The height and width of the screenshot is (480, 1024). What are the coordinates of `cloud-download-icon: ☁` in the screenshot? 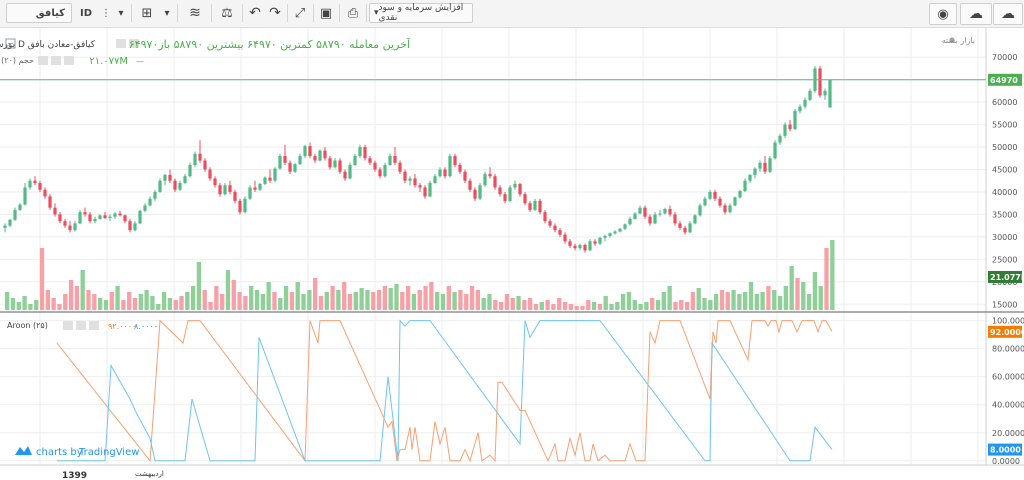 It's located at (976, 14).